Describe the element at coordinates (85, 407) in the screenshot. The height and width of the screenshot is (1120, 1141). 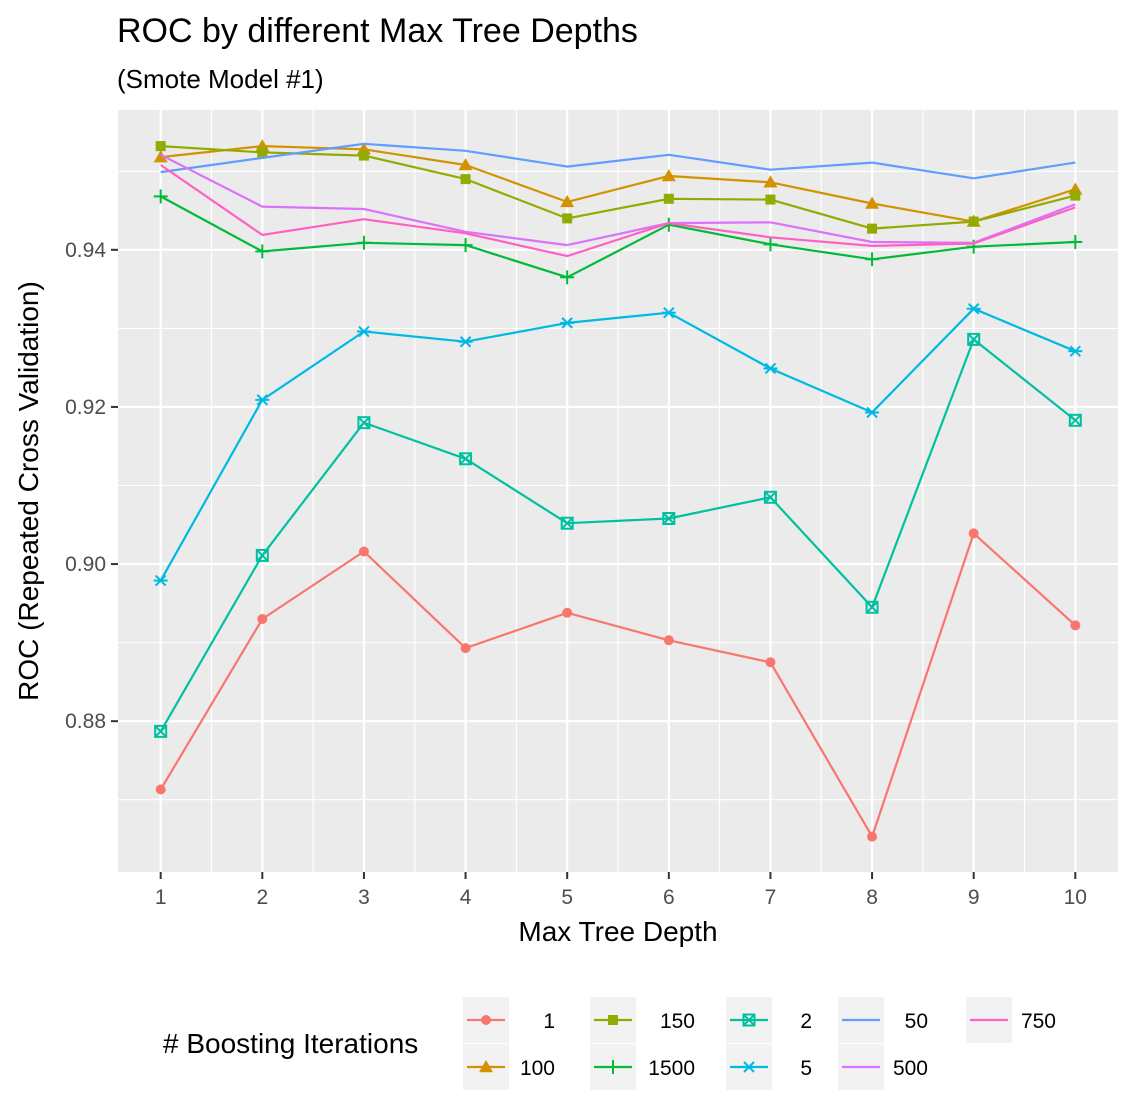
I see `y-tick-label: 0.92` at that location.